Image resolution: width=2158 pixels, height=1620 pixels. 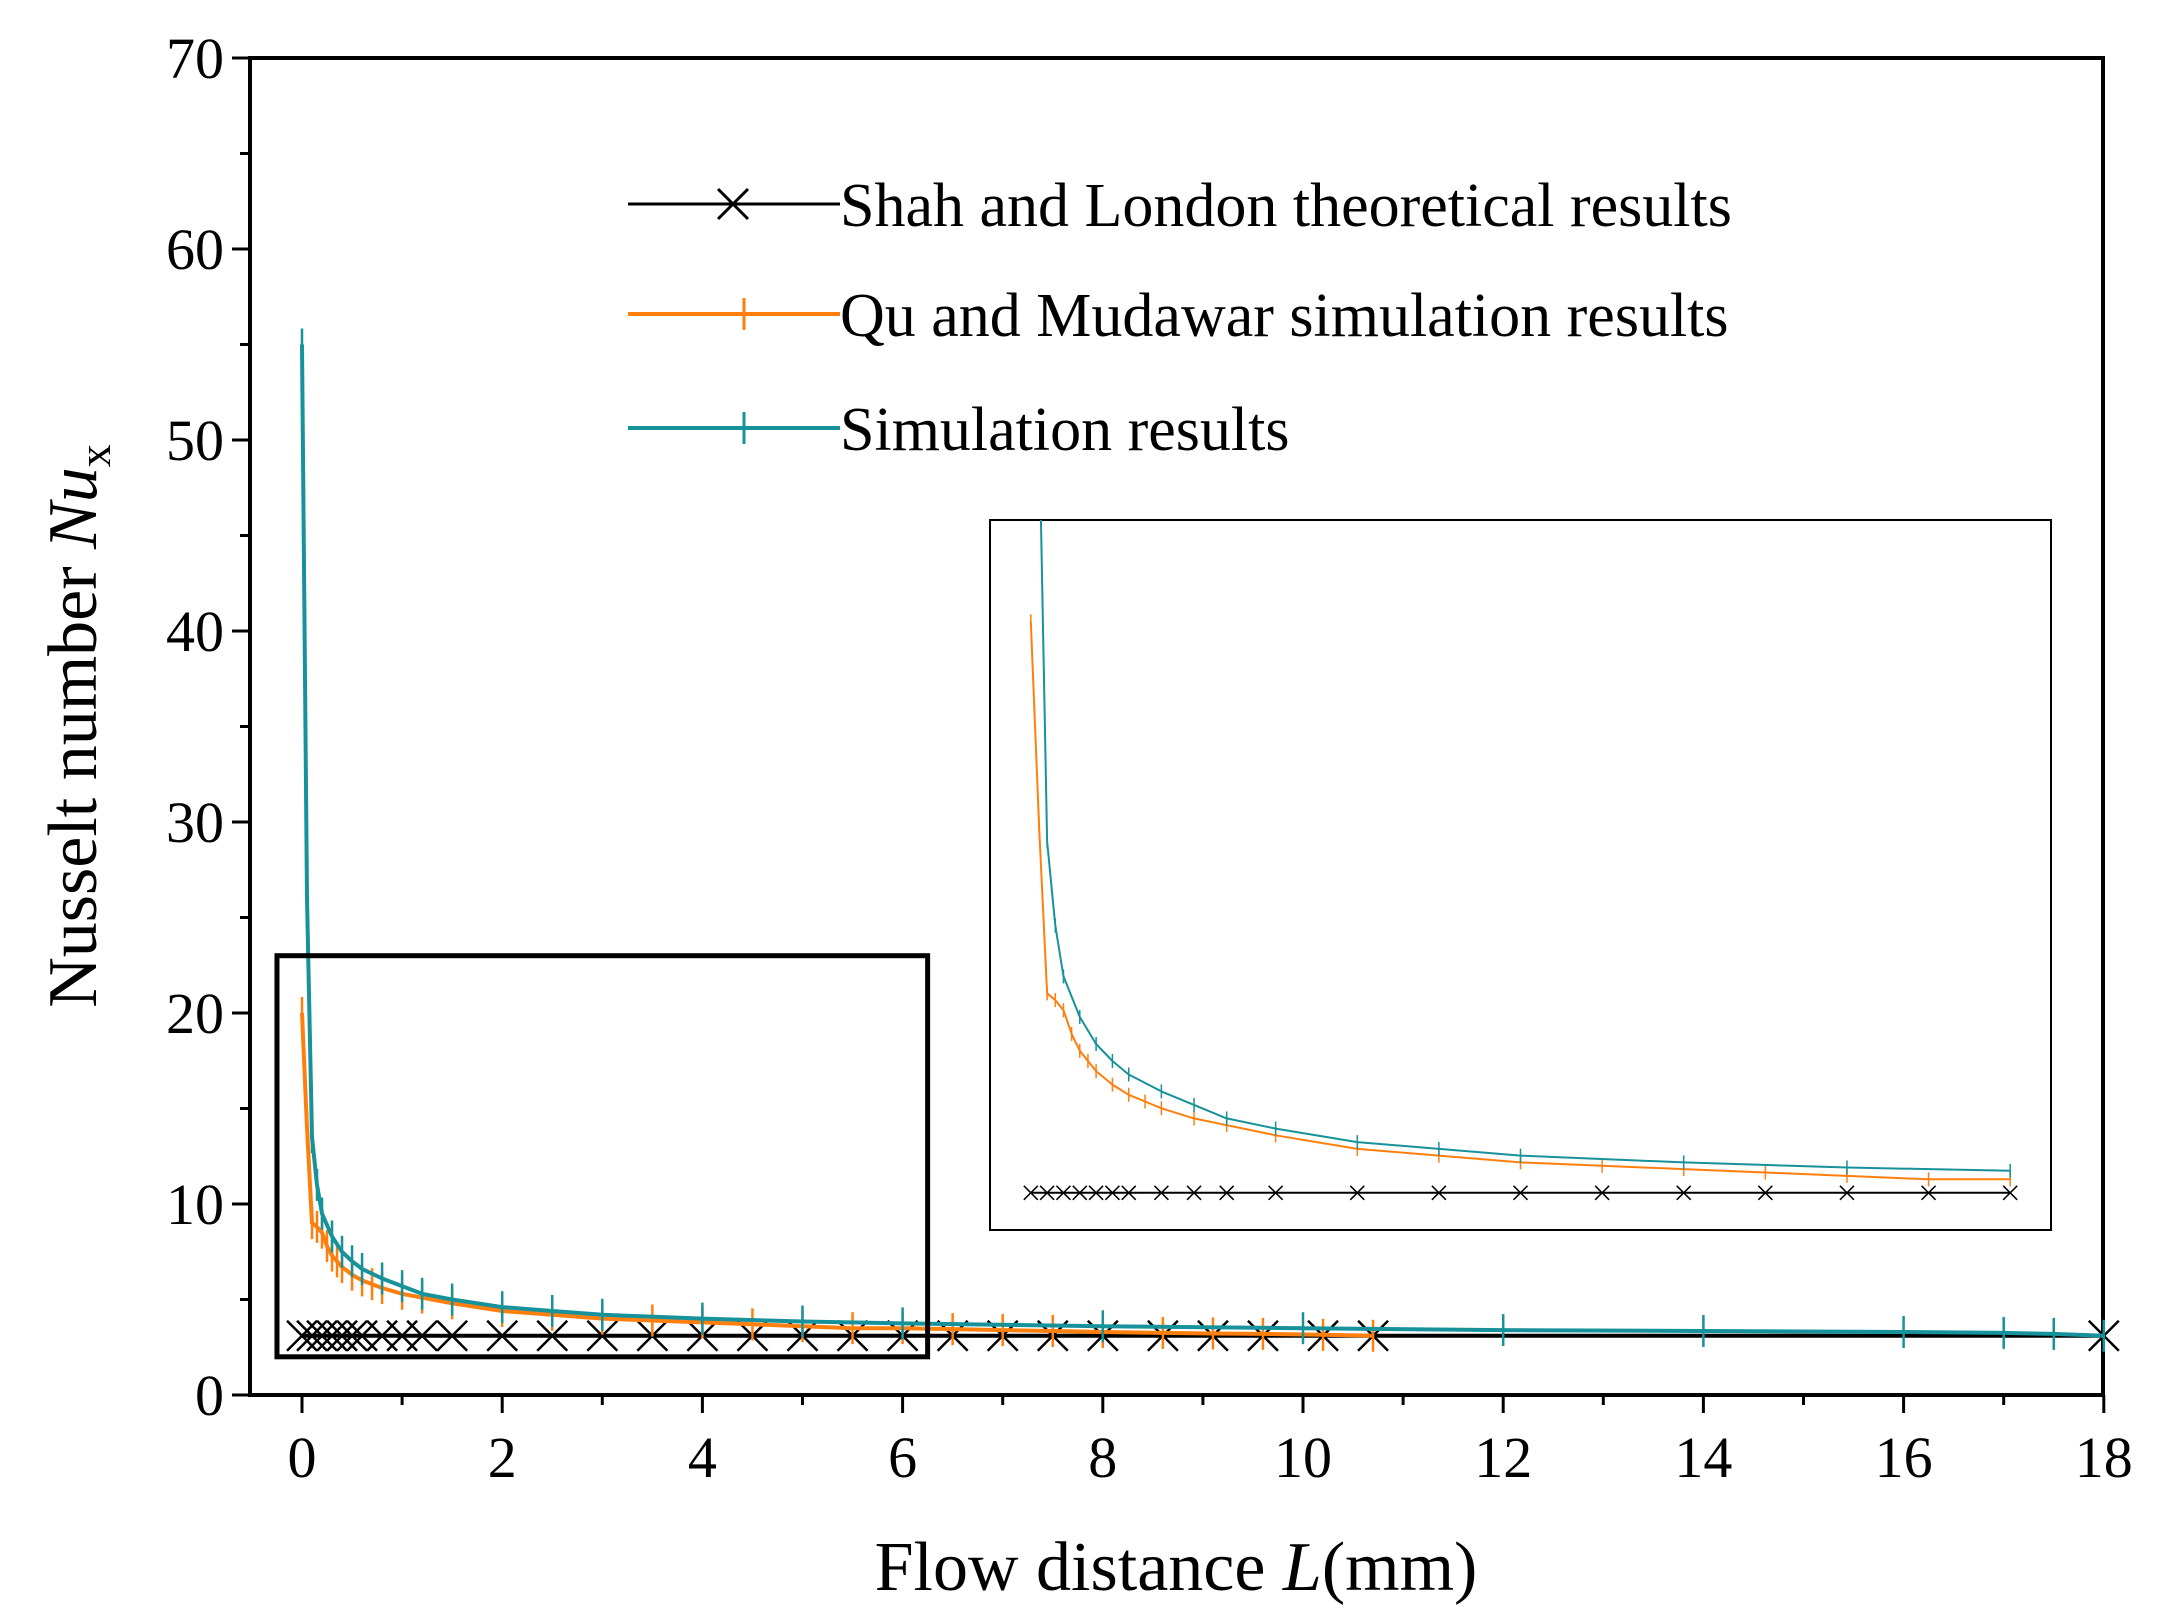 I want to click on legend-label-shah-london: Shah and London theoretical results, so click(x=1286, y=206).